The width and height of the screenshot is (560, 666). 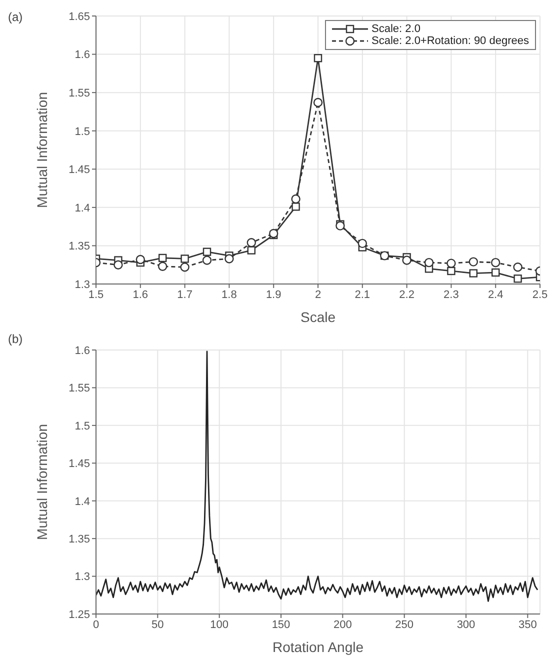 What do you see at coordinates (96, 294) in the screenshot?
I see `x-tick-label: 1.5` at bounding box center [96, 294].